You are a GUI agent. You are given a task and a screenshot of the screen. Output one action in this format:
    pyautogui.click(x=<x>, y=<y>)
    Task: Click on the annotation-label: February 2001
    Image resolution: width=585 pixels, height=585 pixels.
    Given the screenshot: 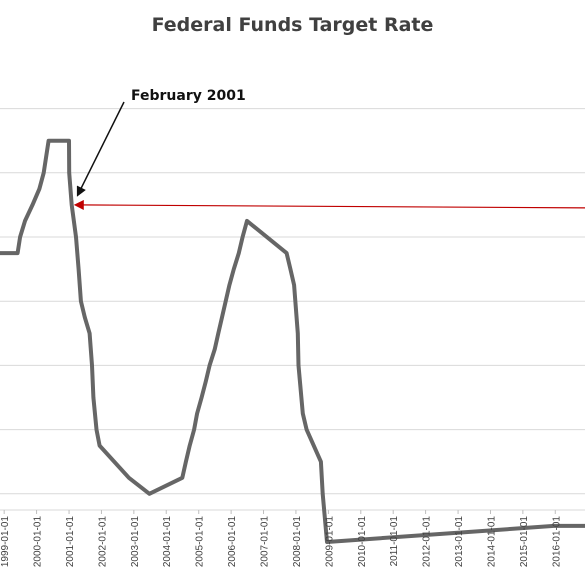 What is the action you would take?
    pyautogui.click(x=188, y=96)
    